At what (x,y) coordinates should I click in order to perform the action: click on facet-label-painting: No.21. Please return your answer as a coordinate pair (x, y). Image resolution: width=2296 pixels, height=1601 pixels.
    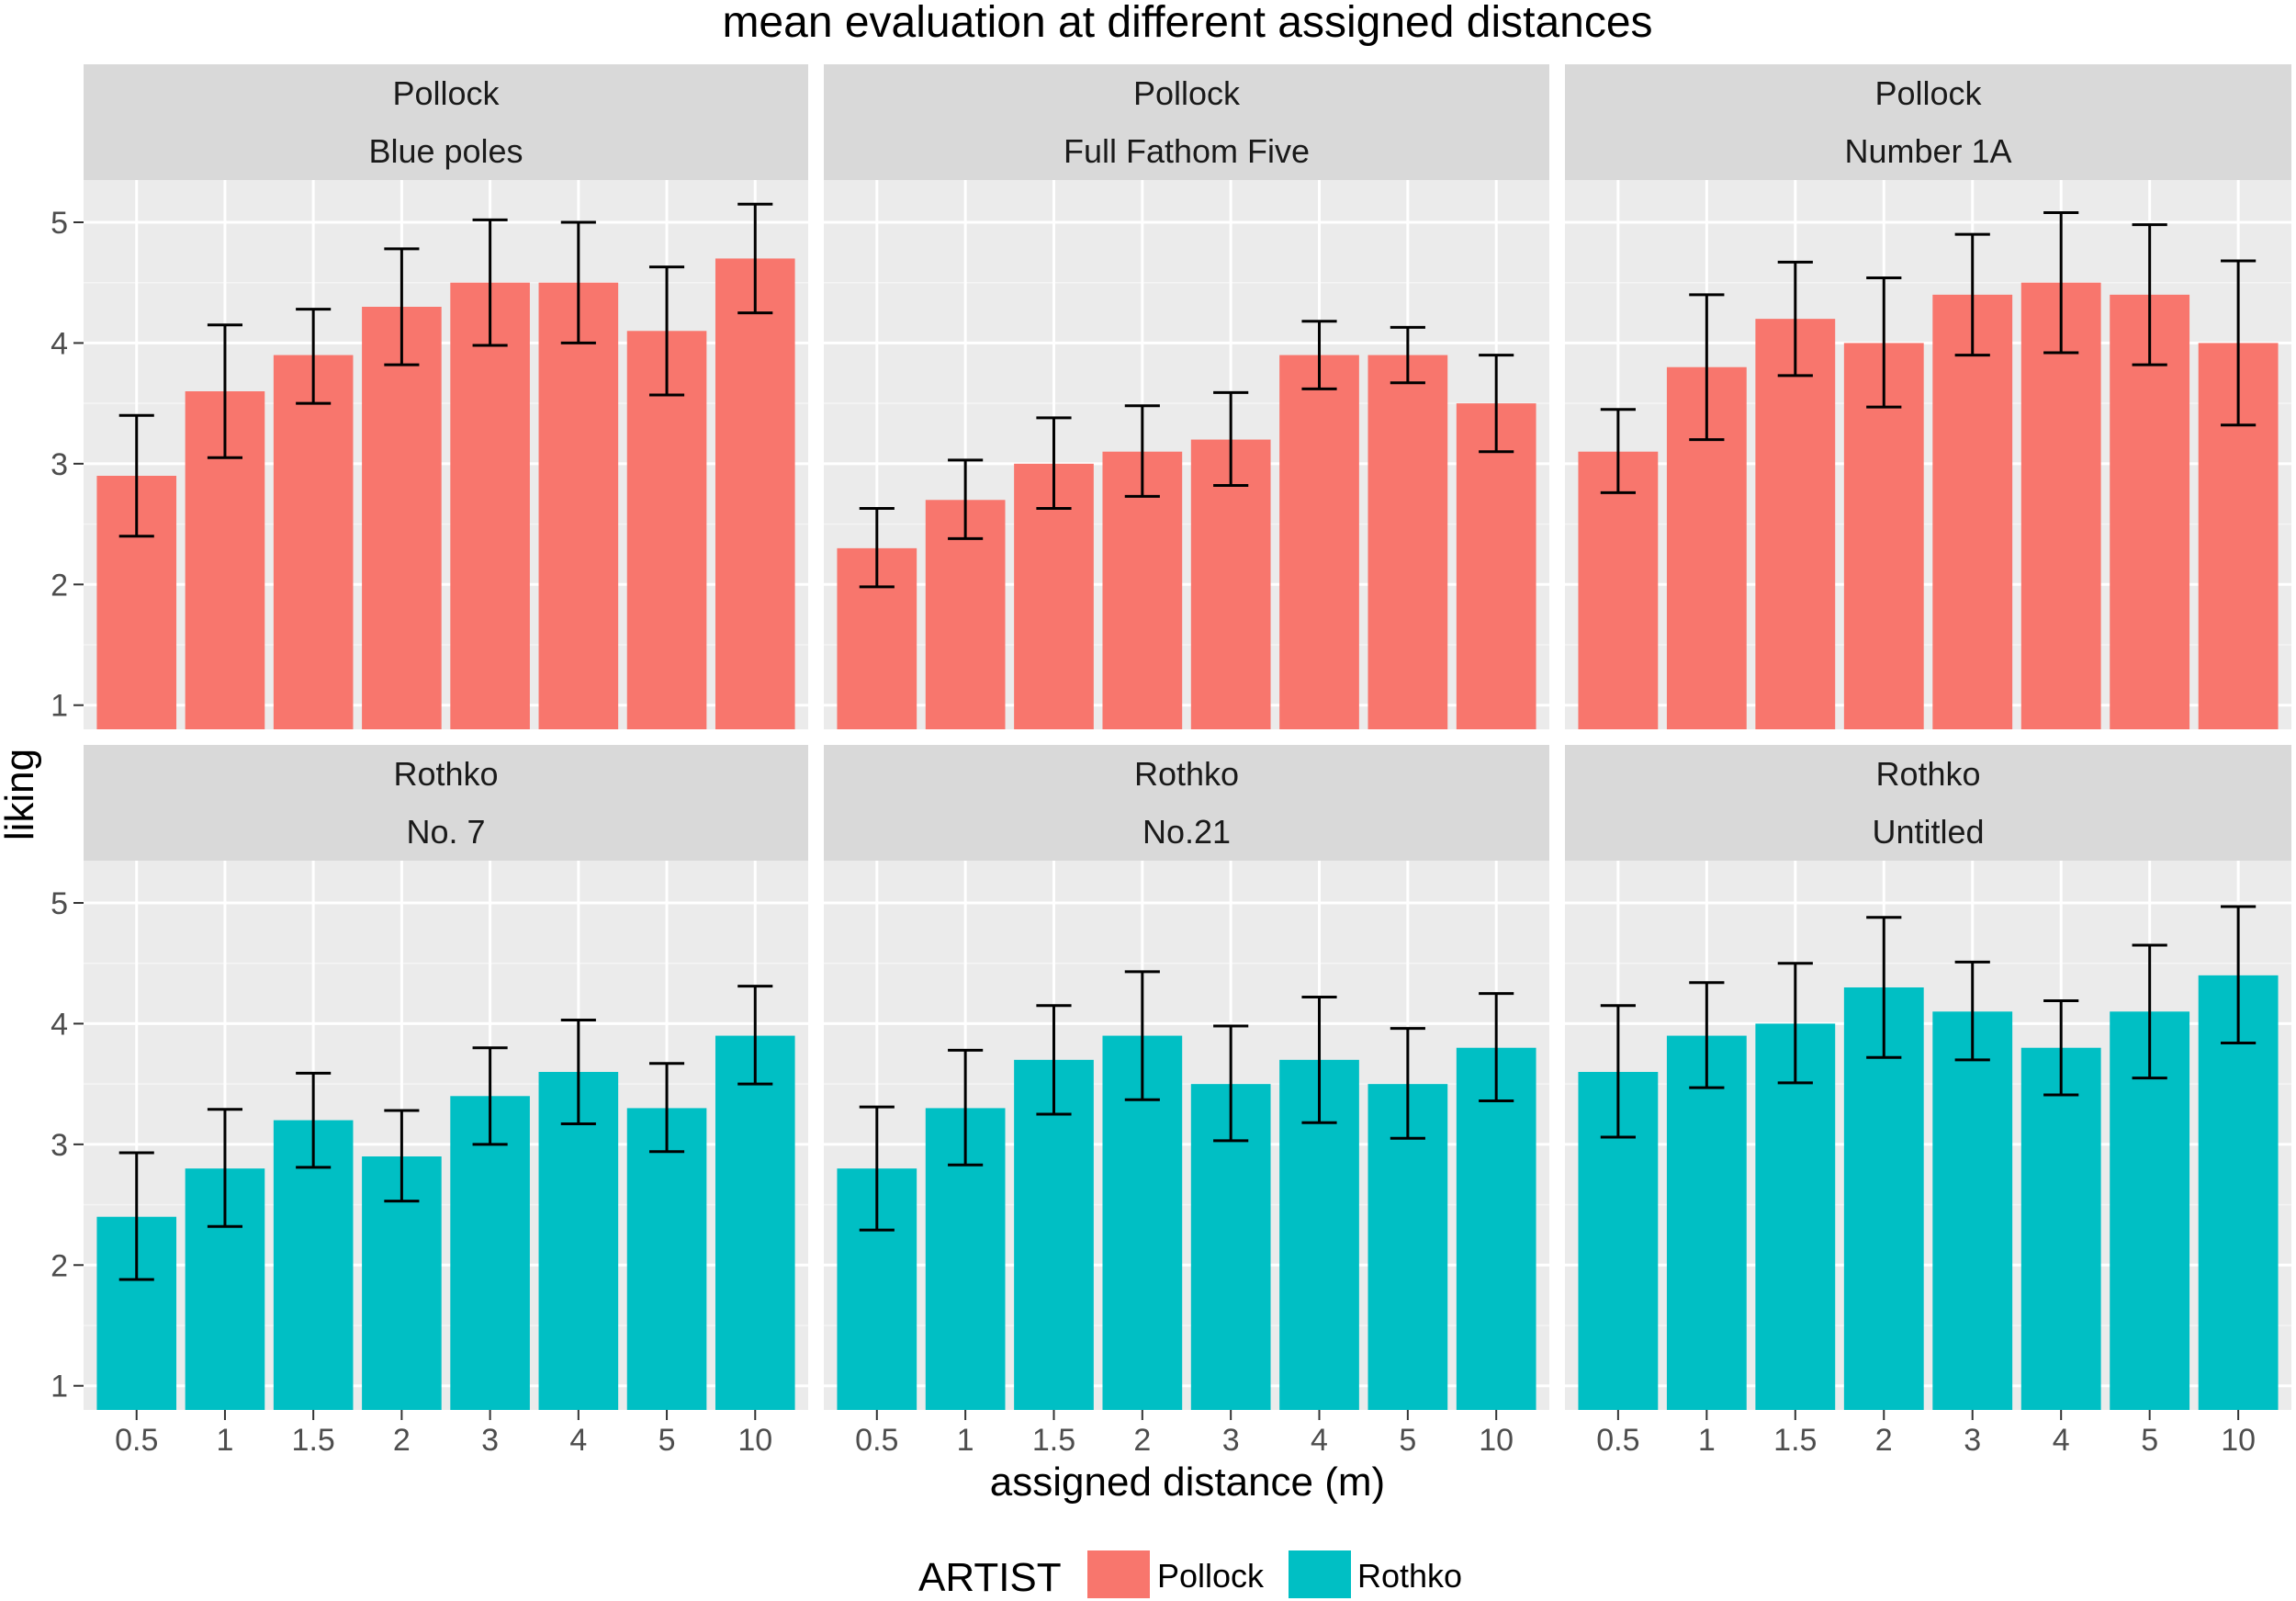
    Looking at the image, I should click on (1186, 832).